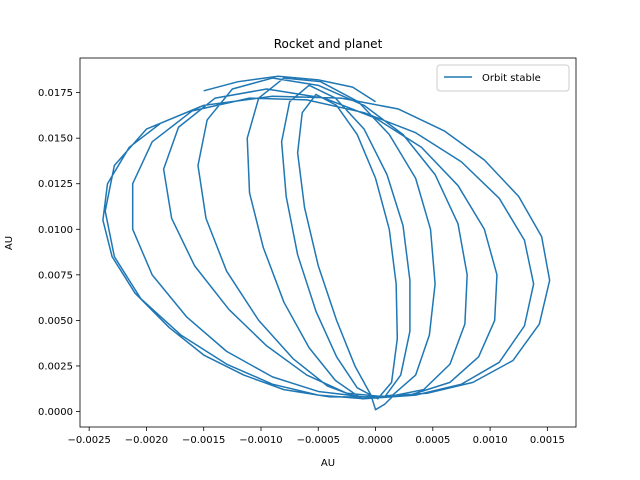 The image size is (640, 480). I want to click on chart-title: Rocket and planet, so click(328, 44).